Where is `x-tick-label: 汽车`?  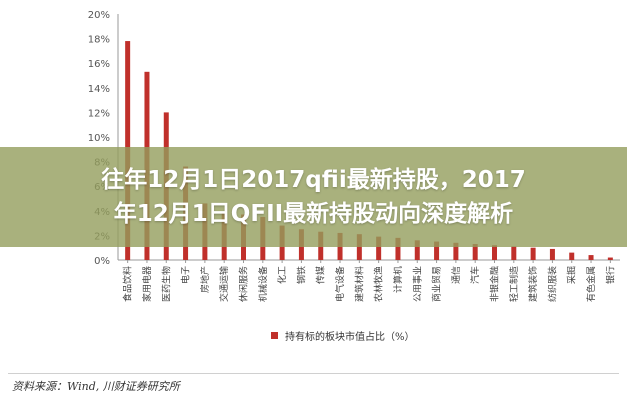 x-tick-label: 汽车 is located at coordinates (475, 275).